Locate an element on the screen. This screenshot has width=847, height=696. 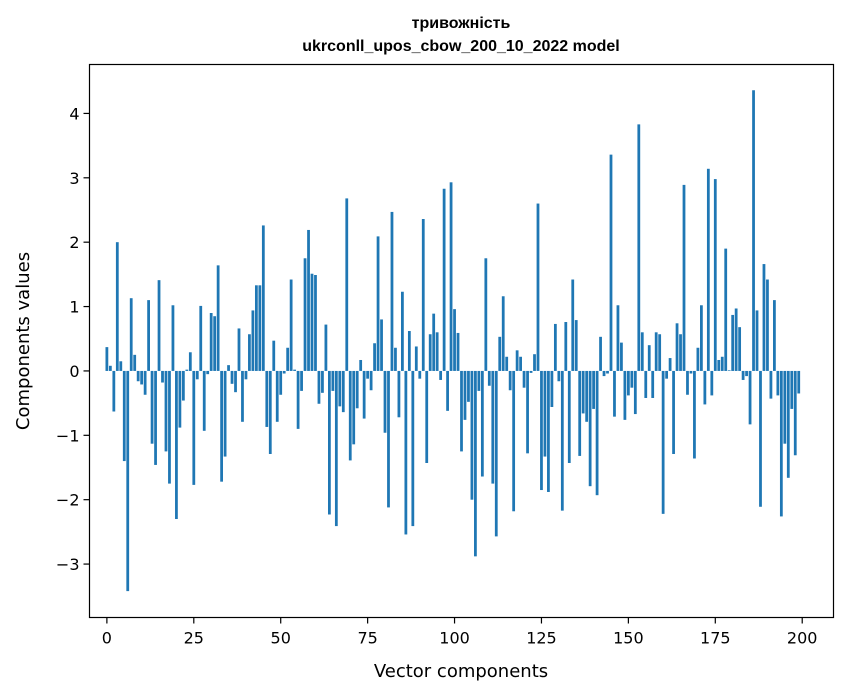
x-tick-label: 125 is located at coordinates (541, 638).